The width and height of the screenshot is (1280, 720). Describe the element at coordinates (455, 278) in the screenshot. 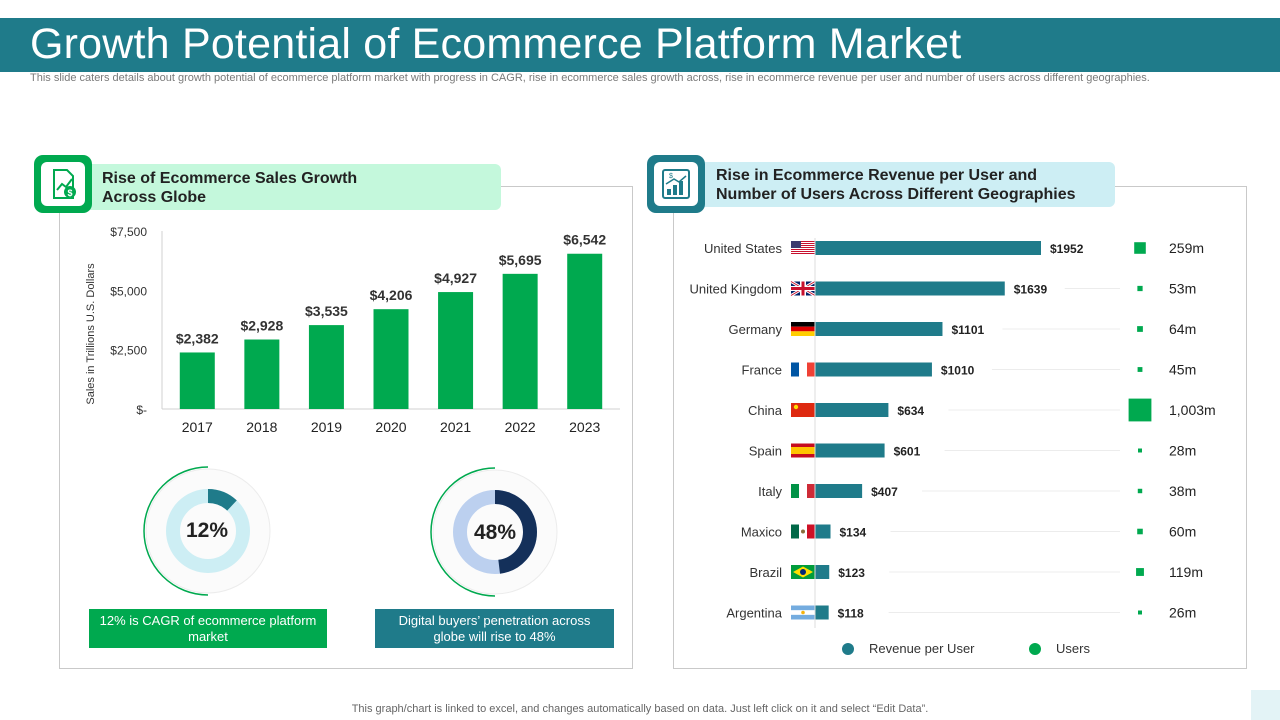

I see `bar-value-label: $4,927` at that location.